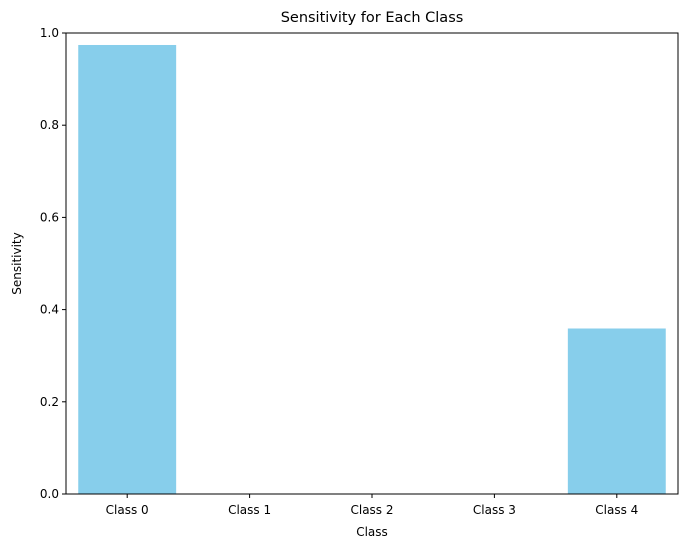 Image resolution: width=691 pixels, height=547 pixels. What do you see at coordinates (49, 33) in the screenshot?
I see `y-tick-label: 1.0` at bounding box center [49, 33].